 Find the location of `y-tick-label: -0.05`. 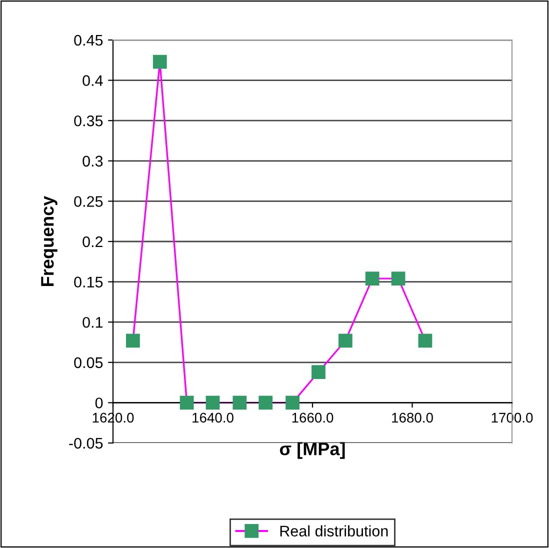

y-tick-label: -0.05 is located at coordinates (86, 443).